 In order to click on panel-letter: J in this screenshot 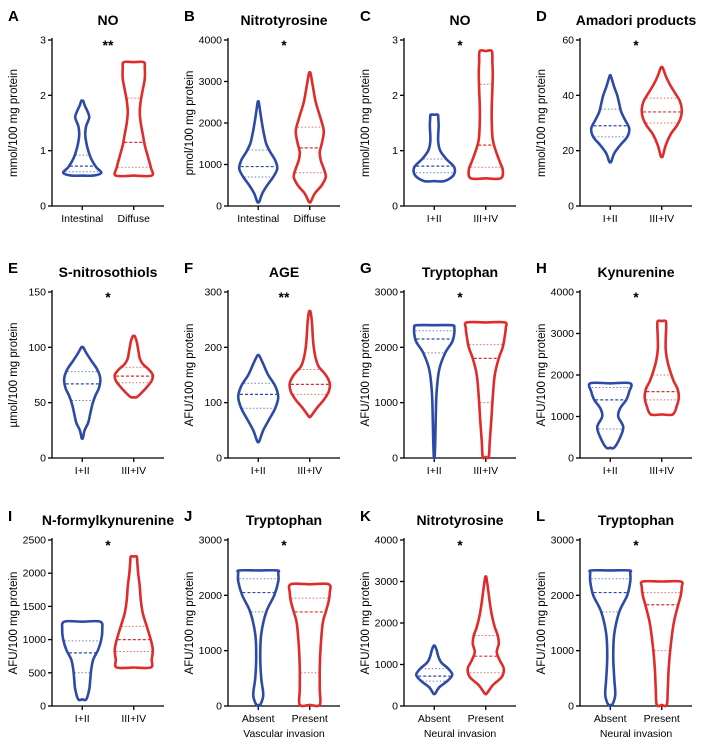, I will do `click(188, 516)`.